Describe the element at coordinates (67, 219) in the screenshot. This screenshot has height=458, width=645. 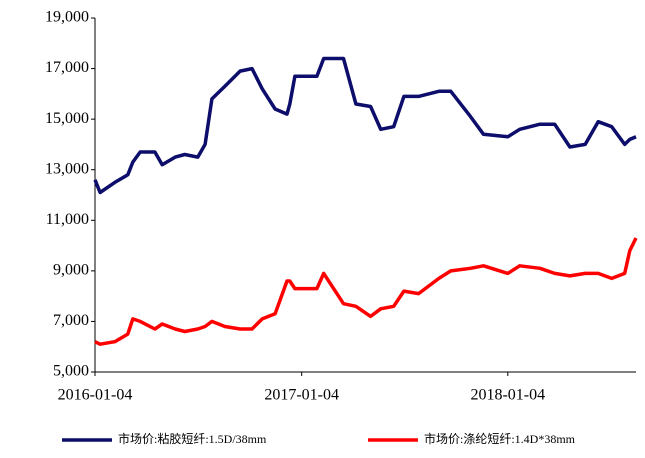
I see `y-tick-label: 11,000` at that location.